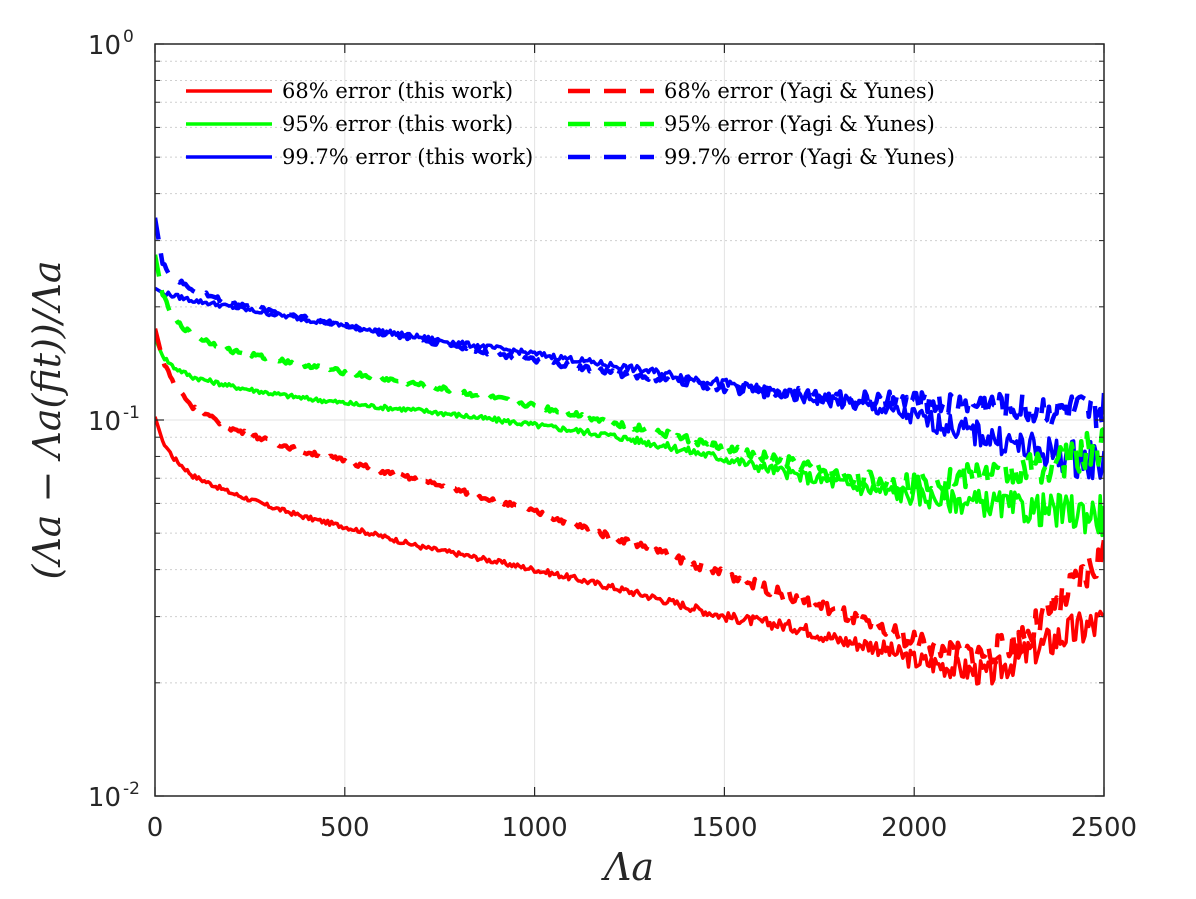 This screenshot has width=1196, height=899. What do you see at coordinates (397, 124) in the screenshot?
I see `legend-label: 95% error (this work)` at bounding box center [397, 124].